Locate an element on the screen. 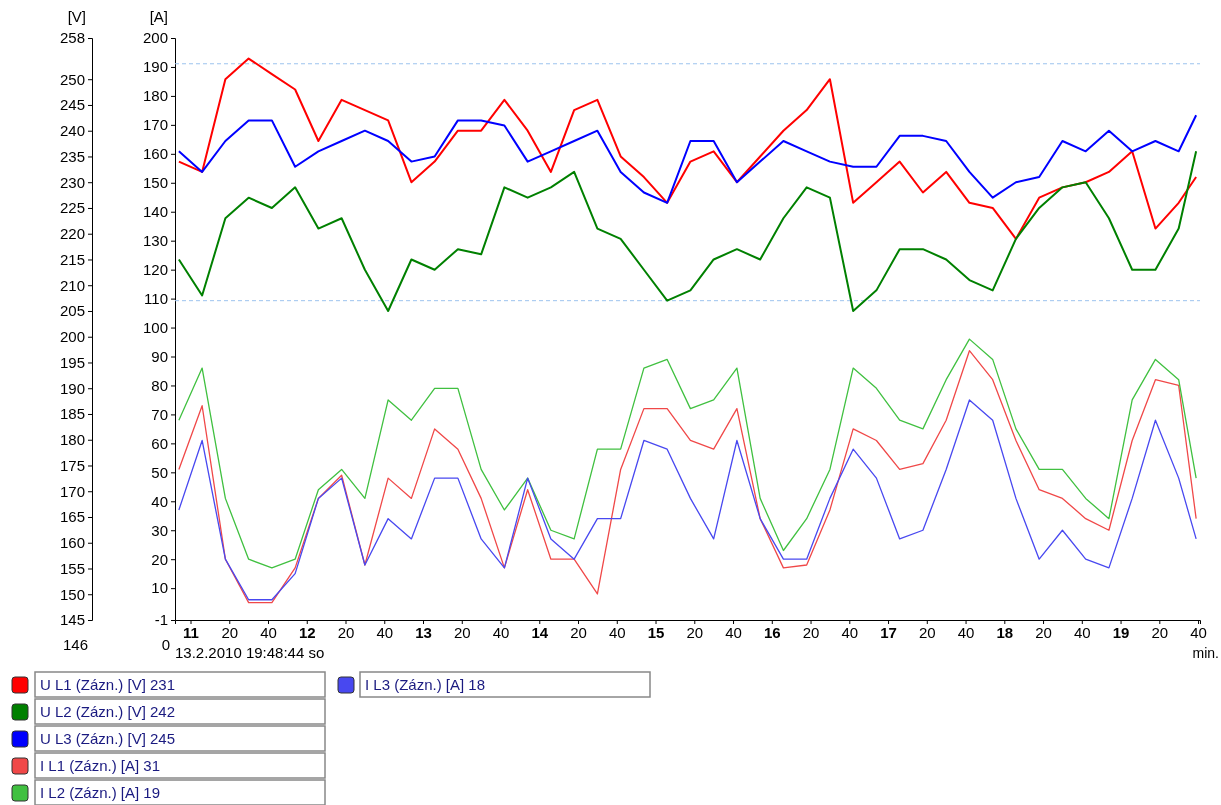  y2-tick-label: 50 is located at coordinates (159, 472).